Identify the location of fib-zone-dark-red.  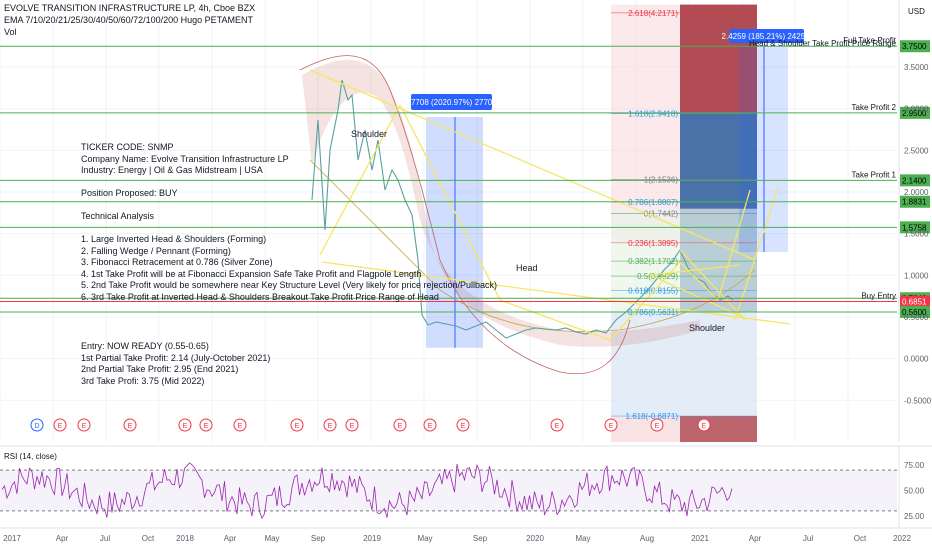
(718, 59).